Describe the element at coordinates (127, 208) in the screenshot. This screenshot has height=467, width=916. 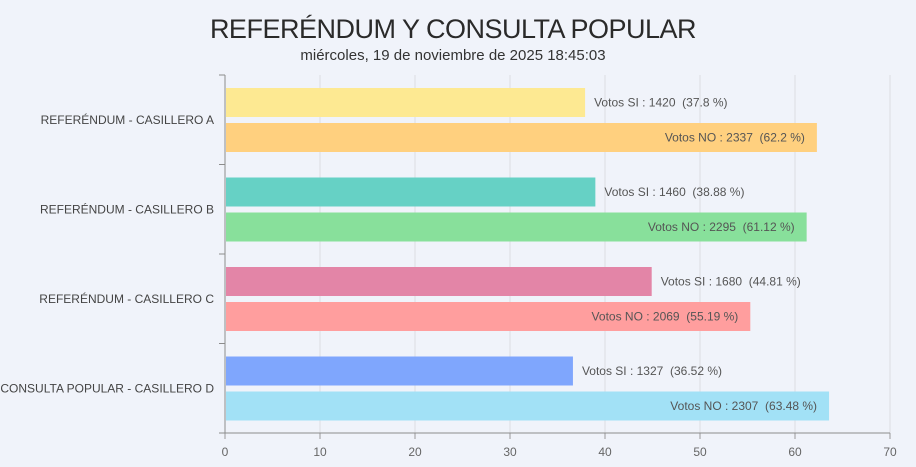
I see `category-label: REFERÉNDUM - CASILLERO B` at that location.